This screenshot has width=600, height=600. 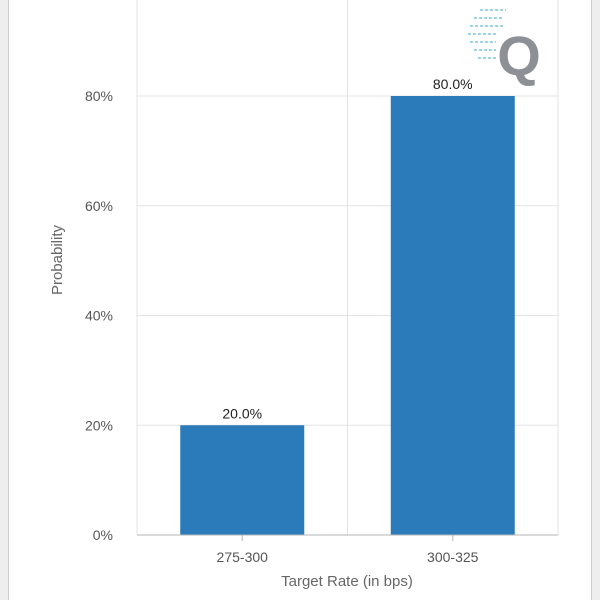 What do you see at coordinates (99, 206) in the screenshot?
I see `y-tick-label: 60%` at bounding box center [99, 206].